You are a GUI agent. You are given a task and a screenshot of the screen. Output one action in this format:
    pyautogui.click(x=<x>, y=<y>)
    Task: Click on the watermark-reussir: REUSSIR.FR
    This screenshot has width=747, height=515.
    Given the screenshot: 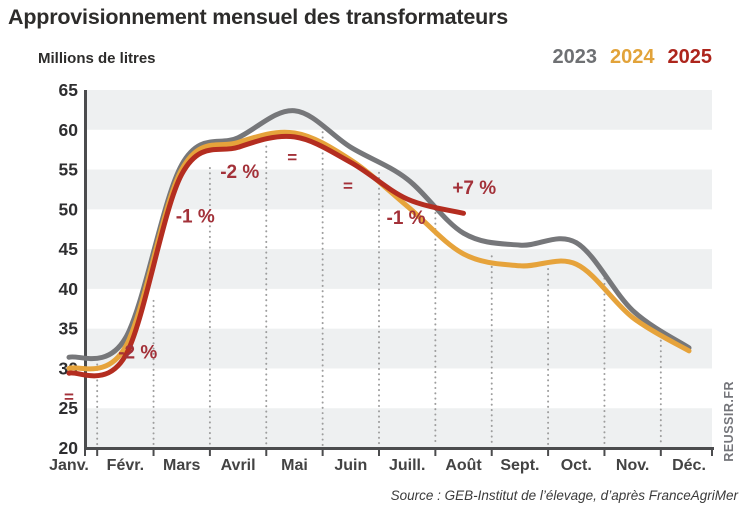 What is the action you would take?
    pyautogui.click(x=729, y=421)
    